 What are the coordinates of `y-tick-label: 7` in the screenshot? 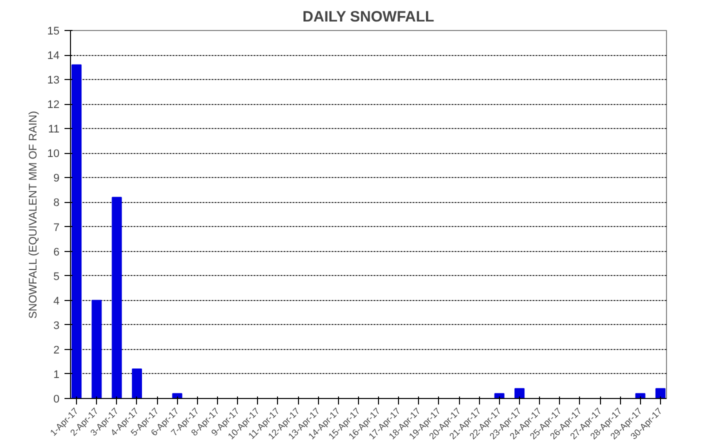 It's located at (56, 228).